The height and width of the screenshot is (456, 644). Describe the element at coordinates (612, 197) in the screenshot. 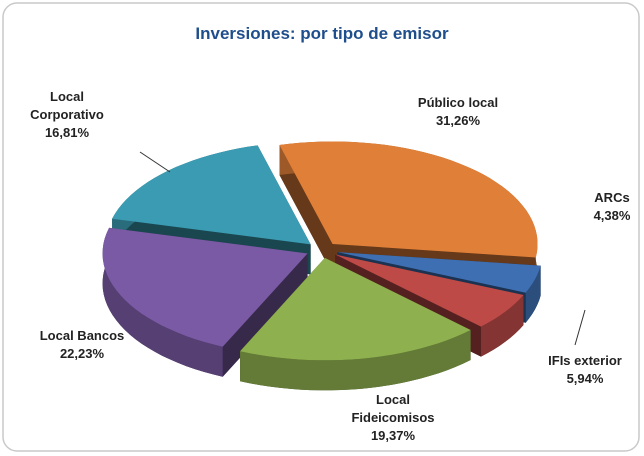

I see `category-label: ARCs` at that location.